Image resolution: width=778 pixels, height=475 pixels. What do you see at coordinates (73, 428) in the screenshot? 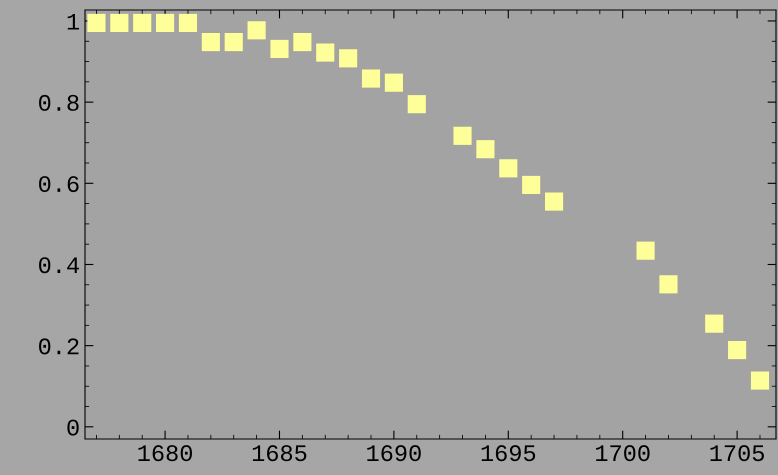
I see `y-tick-label: 0` at bounding box center [73, 428].